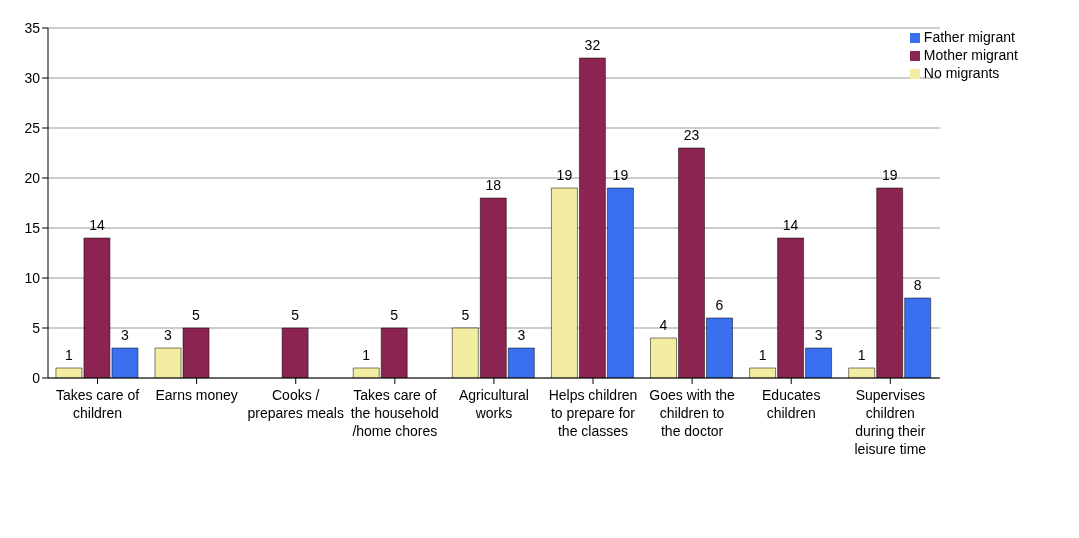  I want to click on y-tick-label: 5, so click(36, 327).